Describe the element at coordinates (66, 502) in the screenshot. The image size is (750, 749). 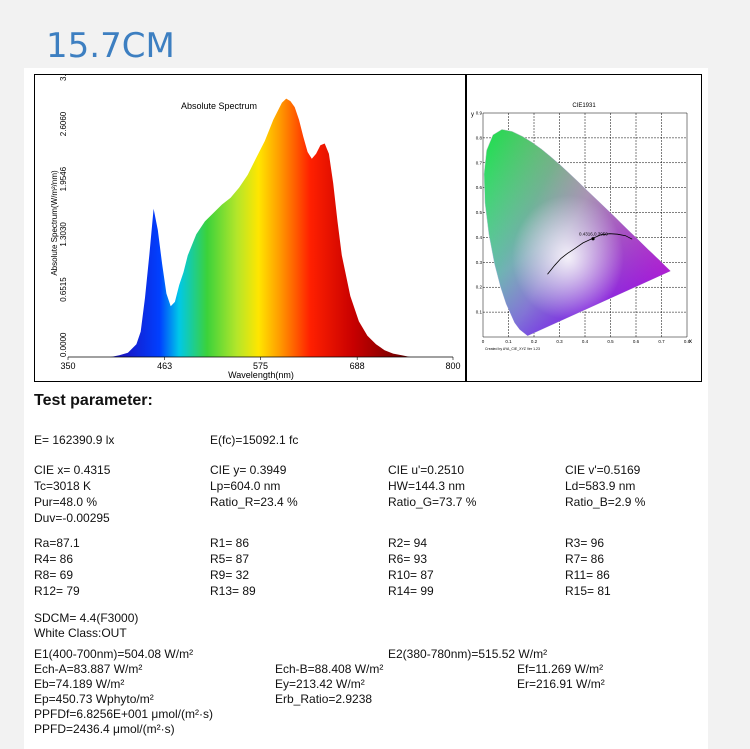
I see `param-pur: Pur=48.0 %` at that location.